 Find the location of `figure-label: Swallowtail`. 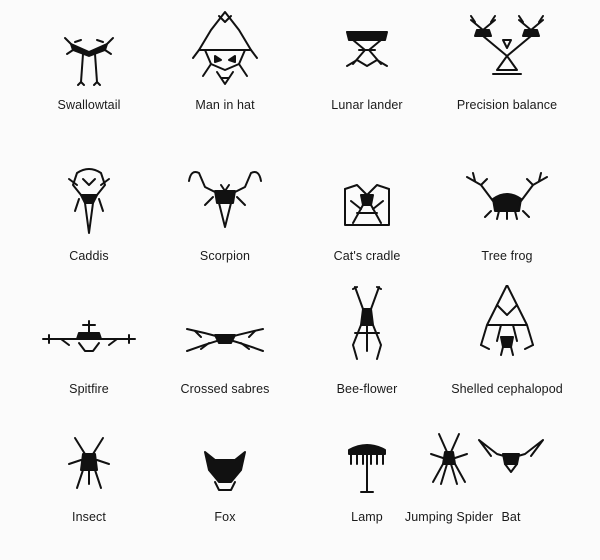

figure-label: Swallowtail is located at coordinates (89, 105).